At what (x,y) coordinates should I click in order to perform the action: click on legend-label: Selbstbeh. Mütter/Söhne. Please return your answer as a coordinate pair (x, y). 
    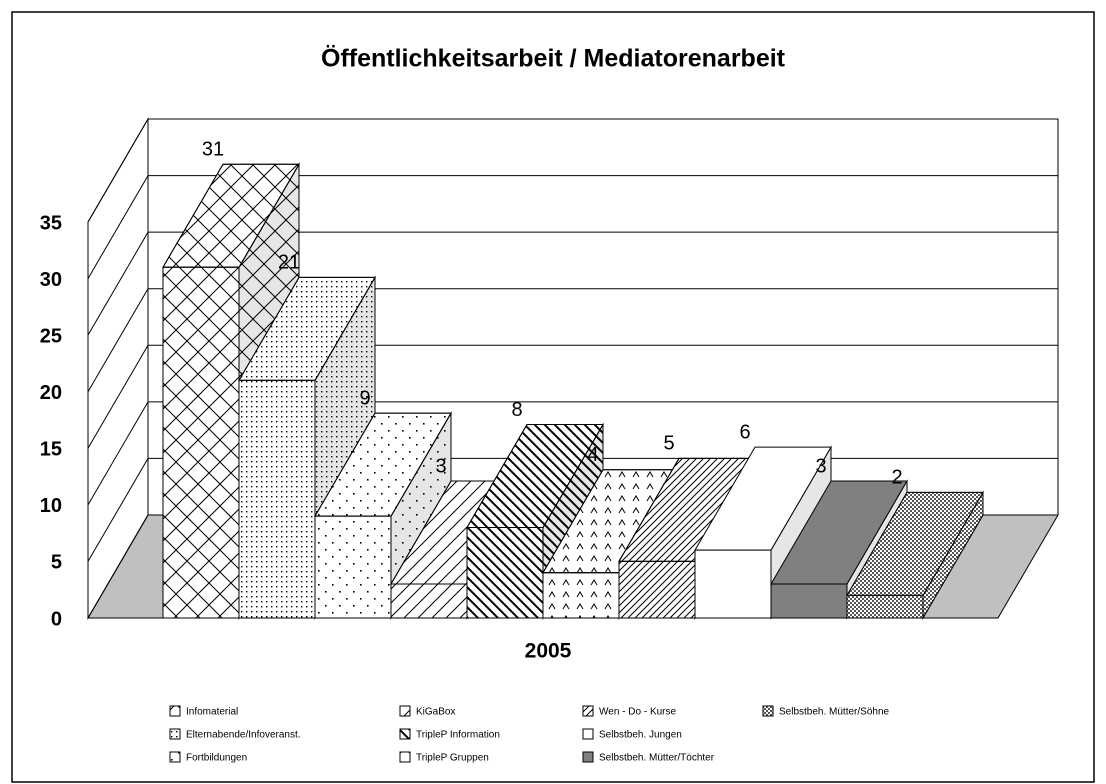
    Looking at the image, I should click on (834, 712).